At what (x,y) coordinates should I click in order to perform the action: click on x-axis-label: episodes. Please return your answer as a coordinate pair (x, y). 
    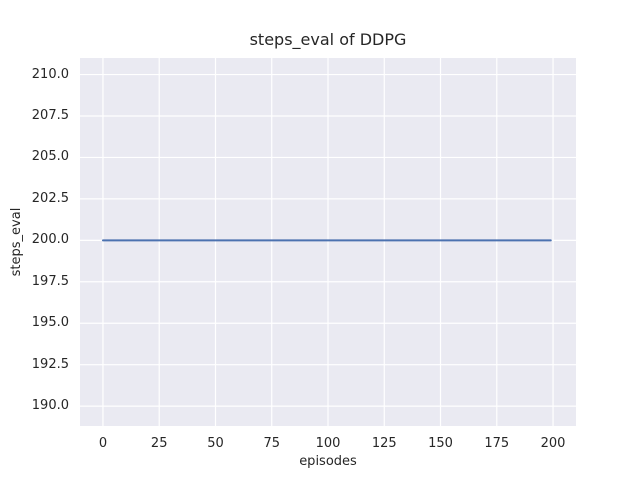
    Looking at the image, I should click on (328, 461).